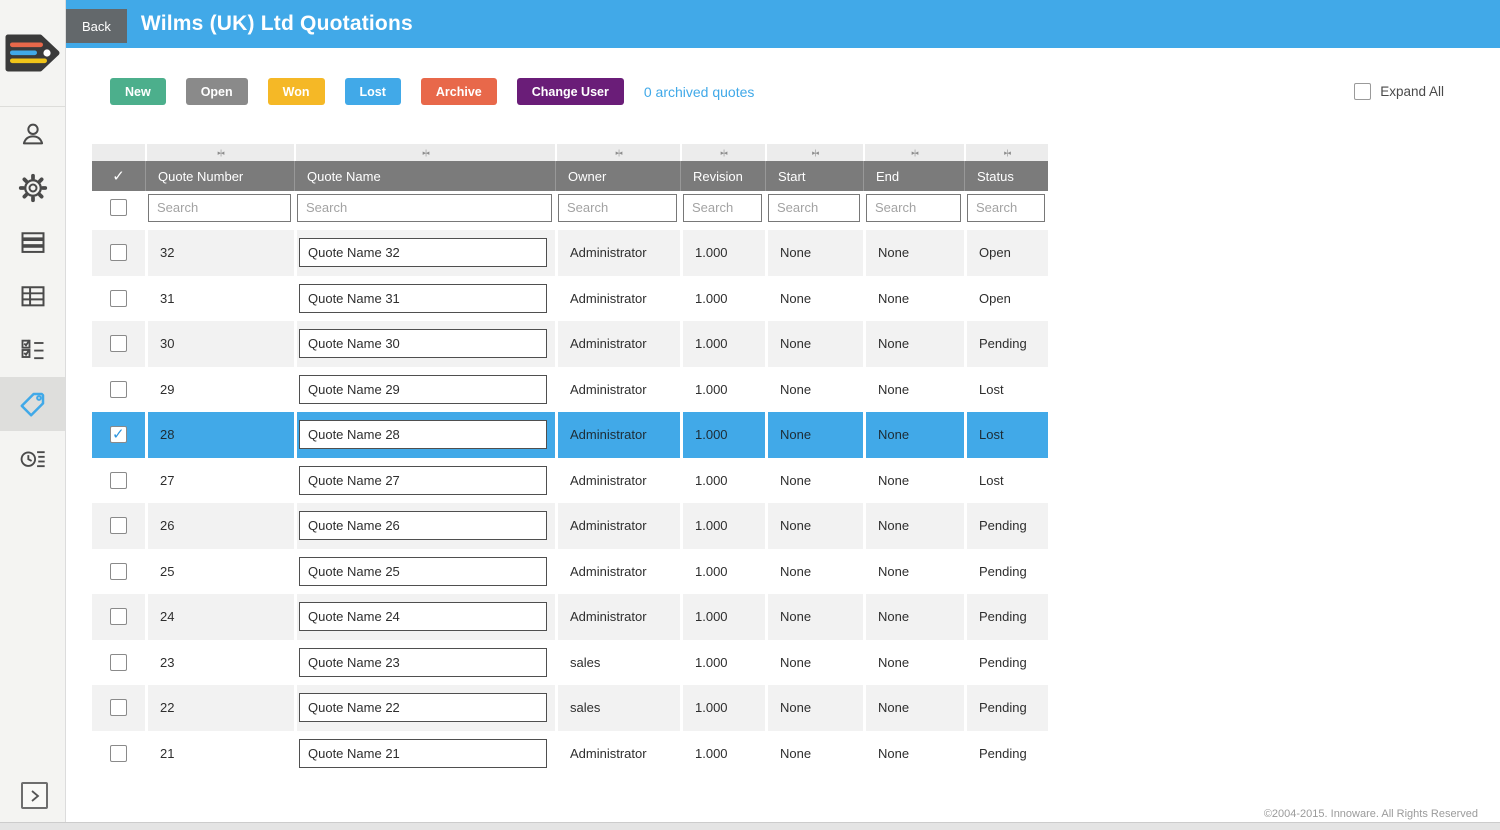 This screenshot has height=830, width=1500. Describe the element at coordinates (118, 207) in the screenshot. I see `select-all-checkbox` at that location.